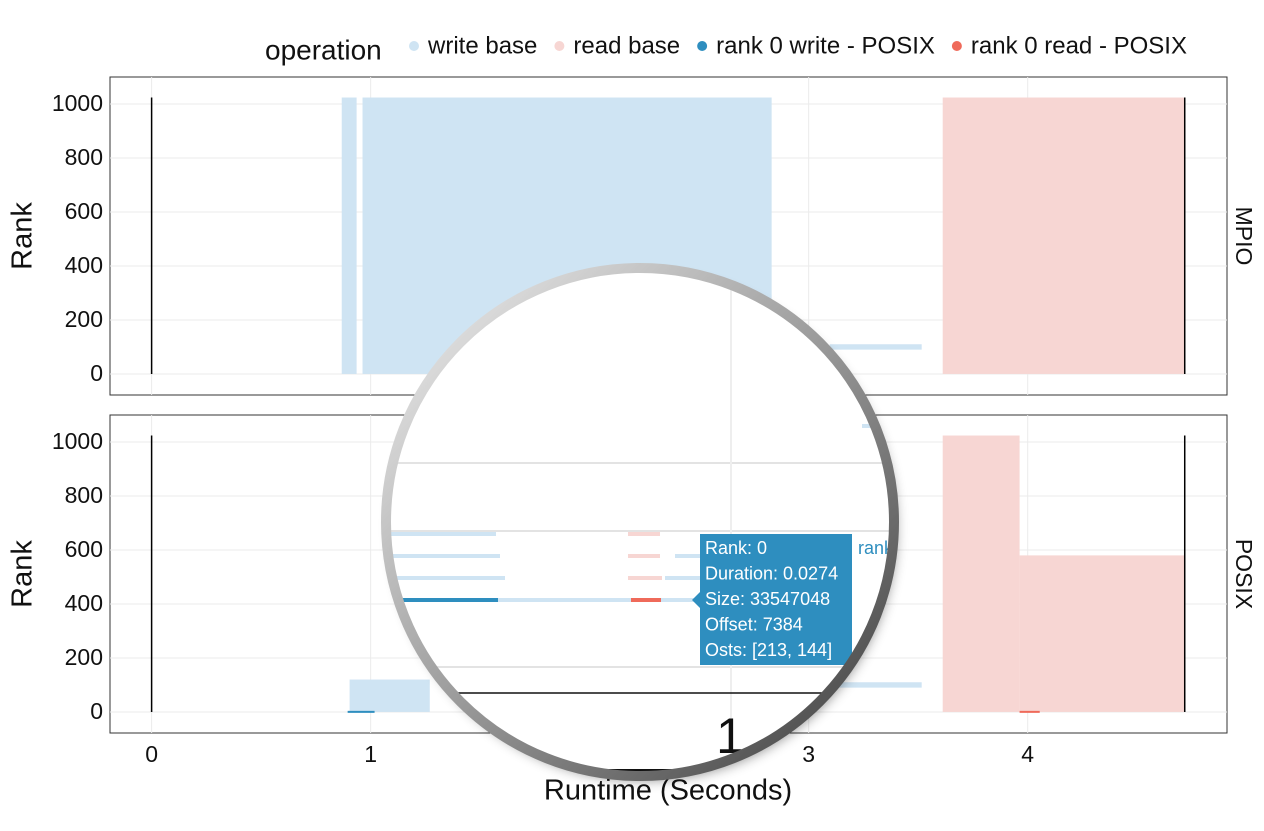 This screenshot has width=1264, height=831. I want to click on magnified-label: rank, so click(876, 548).